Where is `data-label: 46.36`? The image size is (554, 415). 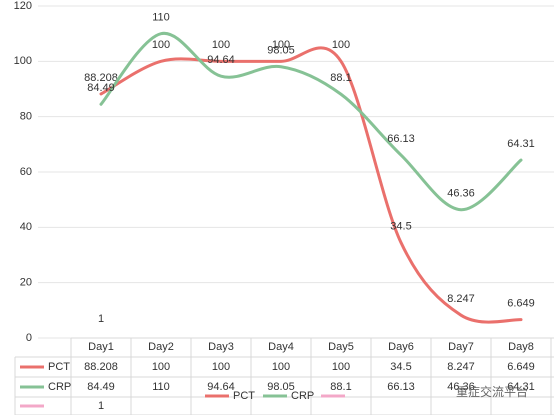 data-label: 46.36 is located at coordinates (461, 194).